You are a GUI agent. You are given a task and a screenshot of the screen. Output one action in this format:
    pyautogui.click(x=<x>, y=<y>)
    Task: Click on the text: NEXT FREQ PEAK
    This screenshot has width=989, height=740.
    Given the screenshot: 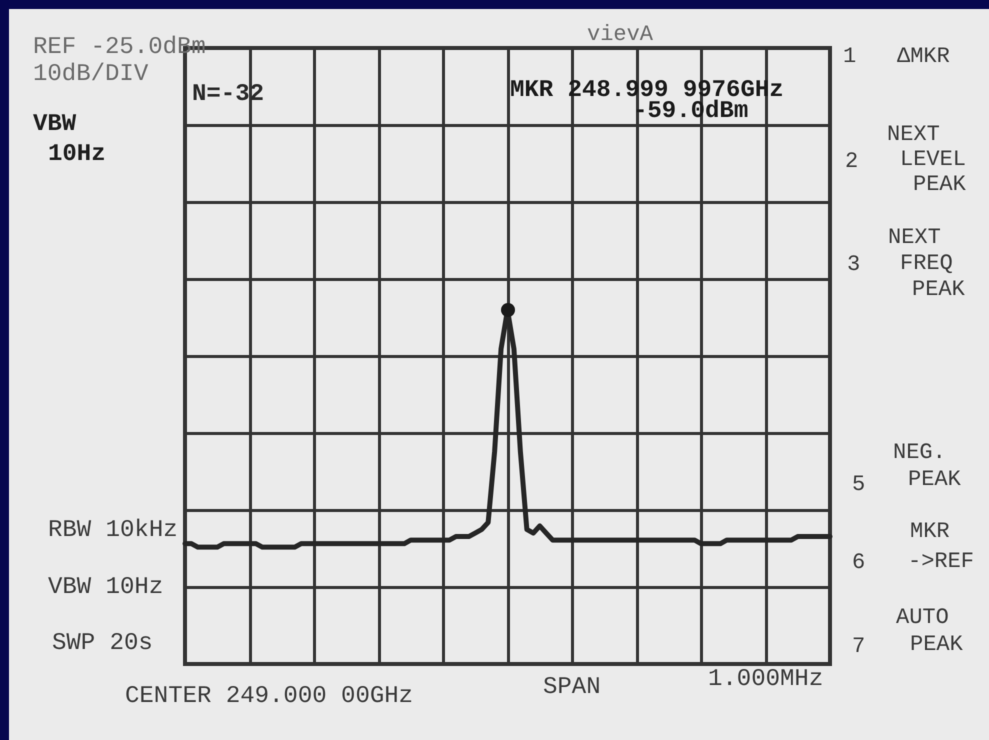 What is the action you would take?
    pyautogui.click(x=927, y=263)
    